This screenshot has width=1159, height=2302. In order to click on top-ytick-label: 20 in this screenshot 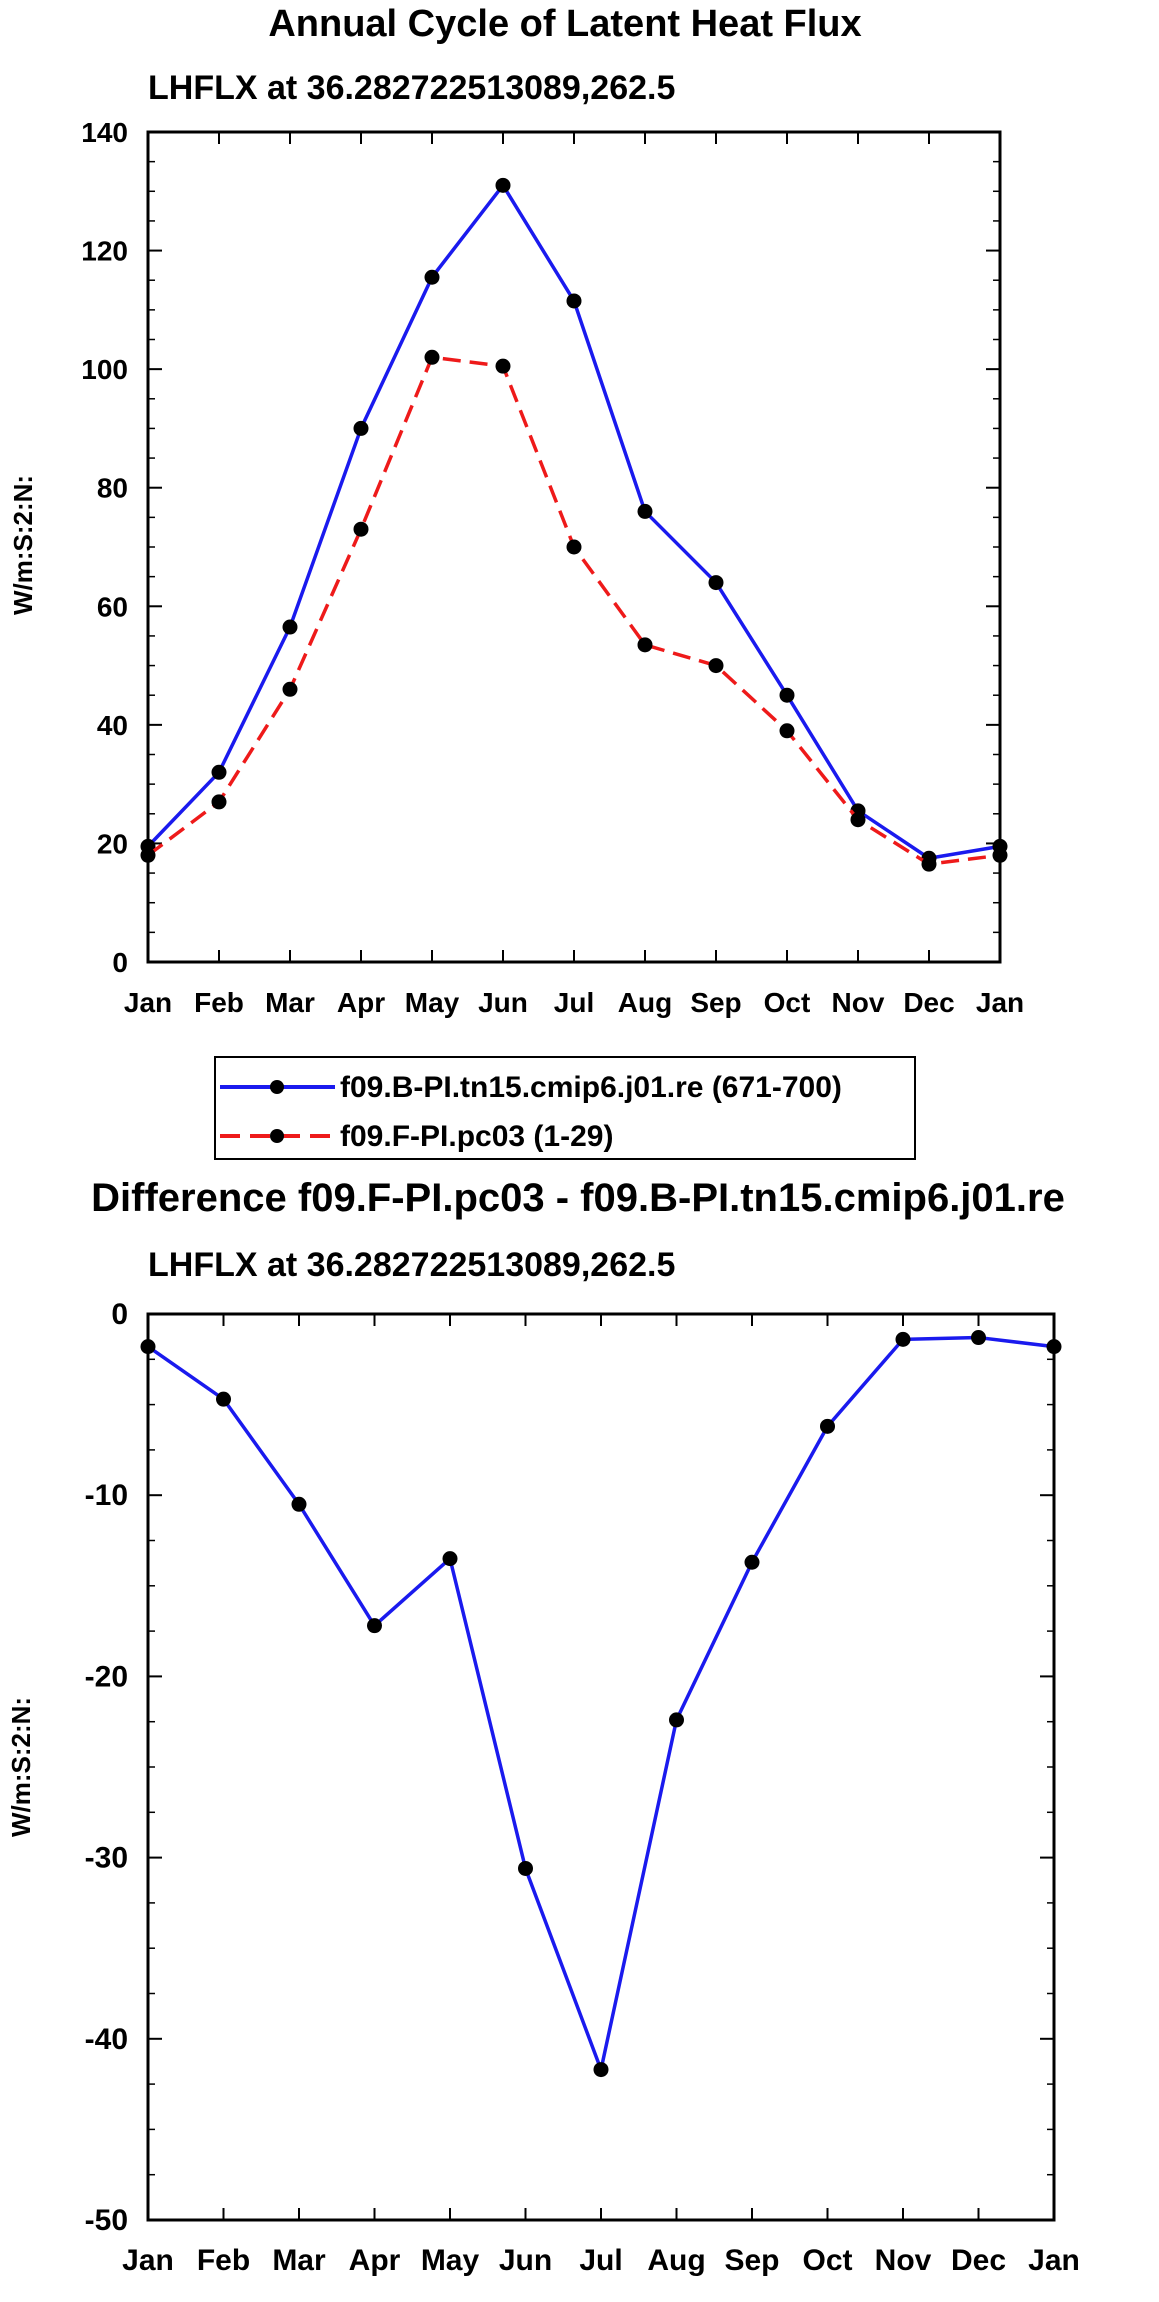, I will do `click(112, 843)`.